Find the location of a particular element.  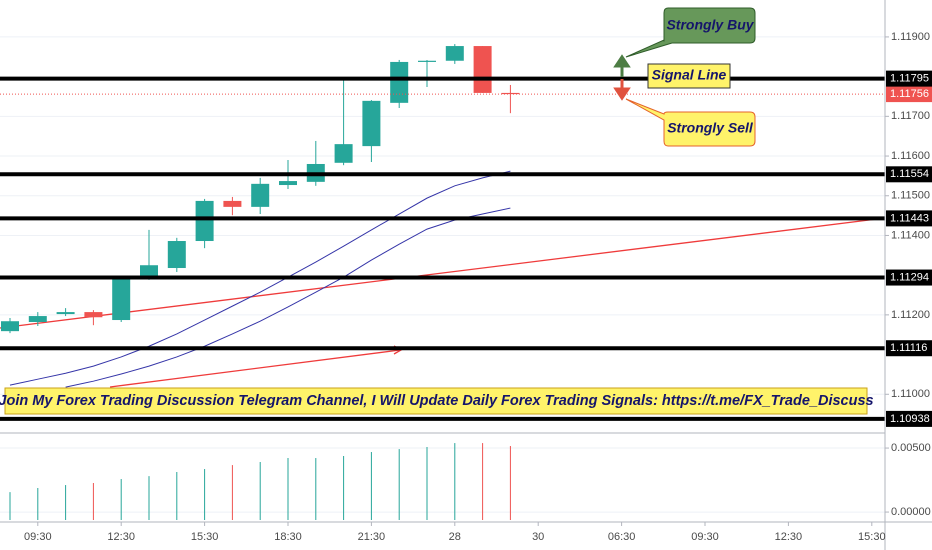

y-tick-label: 1.11900 is located at coordinates (910, 37).